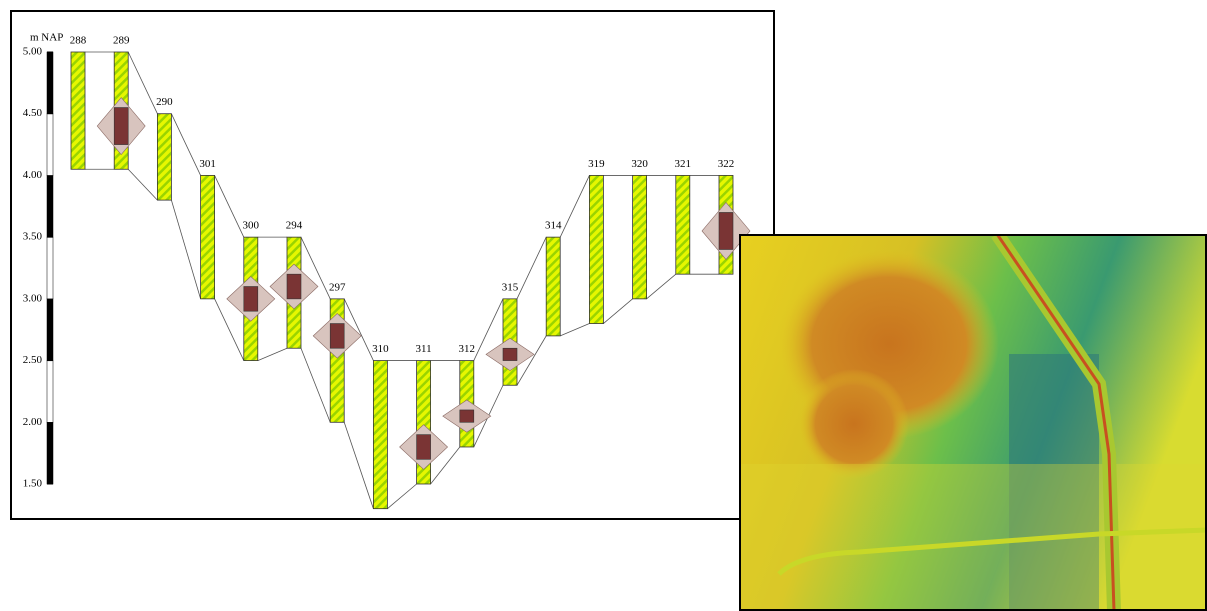 This screenshot has height=611, width=1207. What do you see at coordinates (33, 484) in the screenshot?
I see `y-tick-label: 1.50` at bounding box center [33, 484].